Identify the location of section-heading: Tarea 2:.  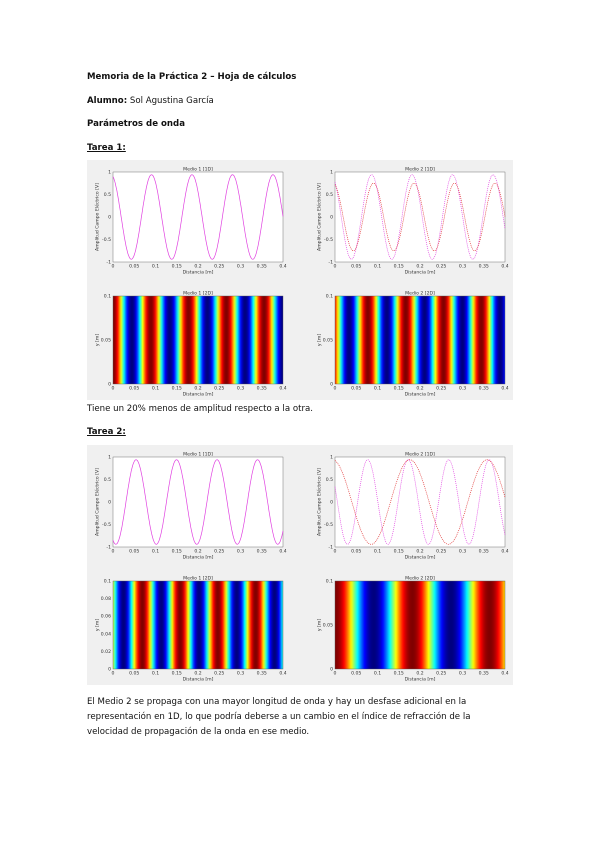
(106, 432).